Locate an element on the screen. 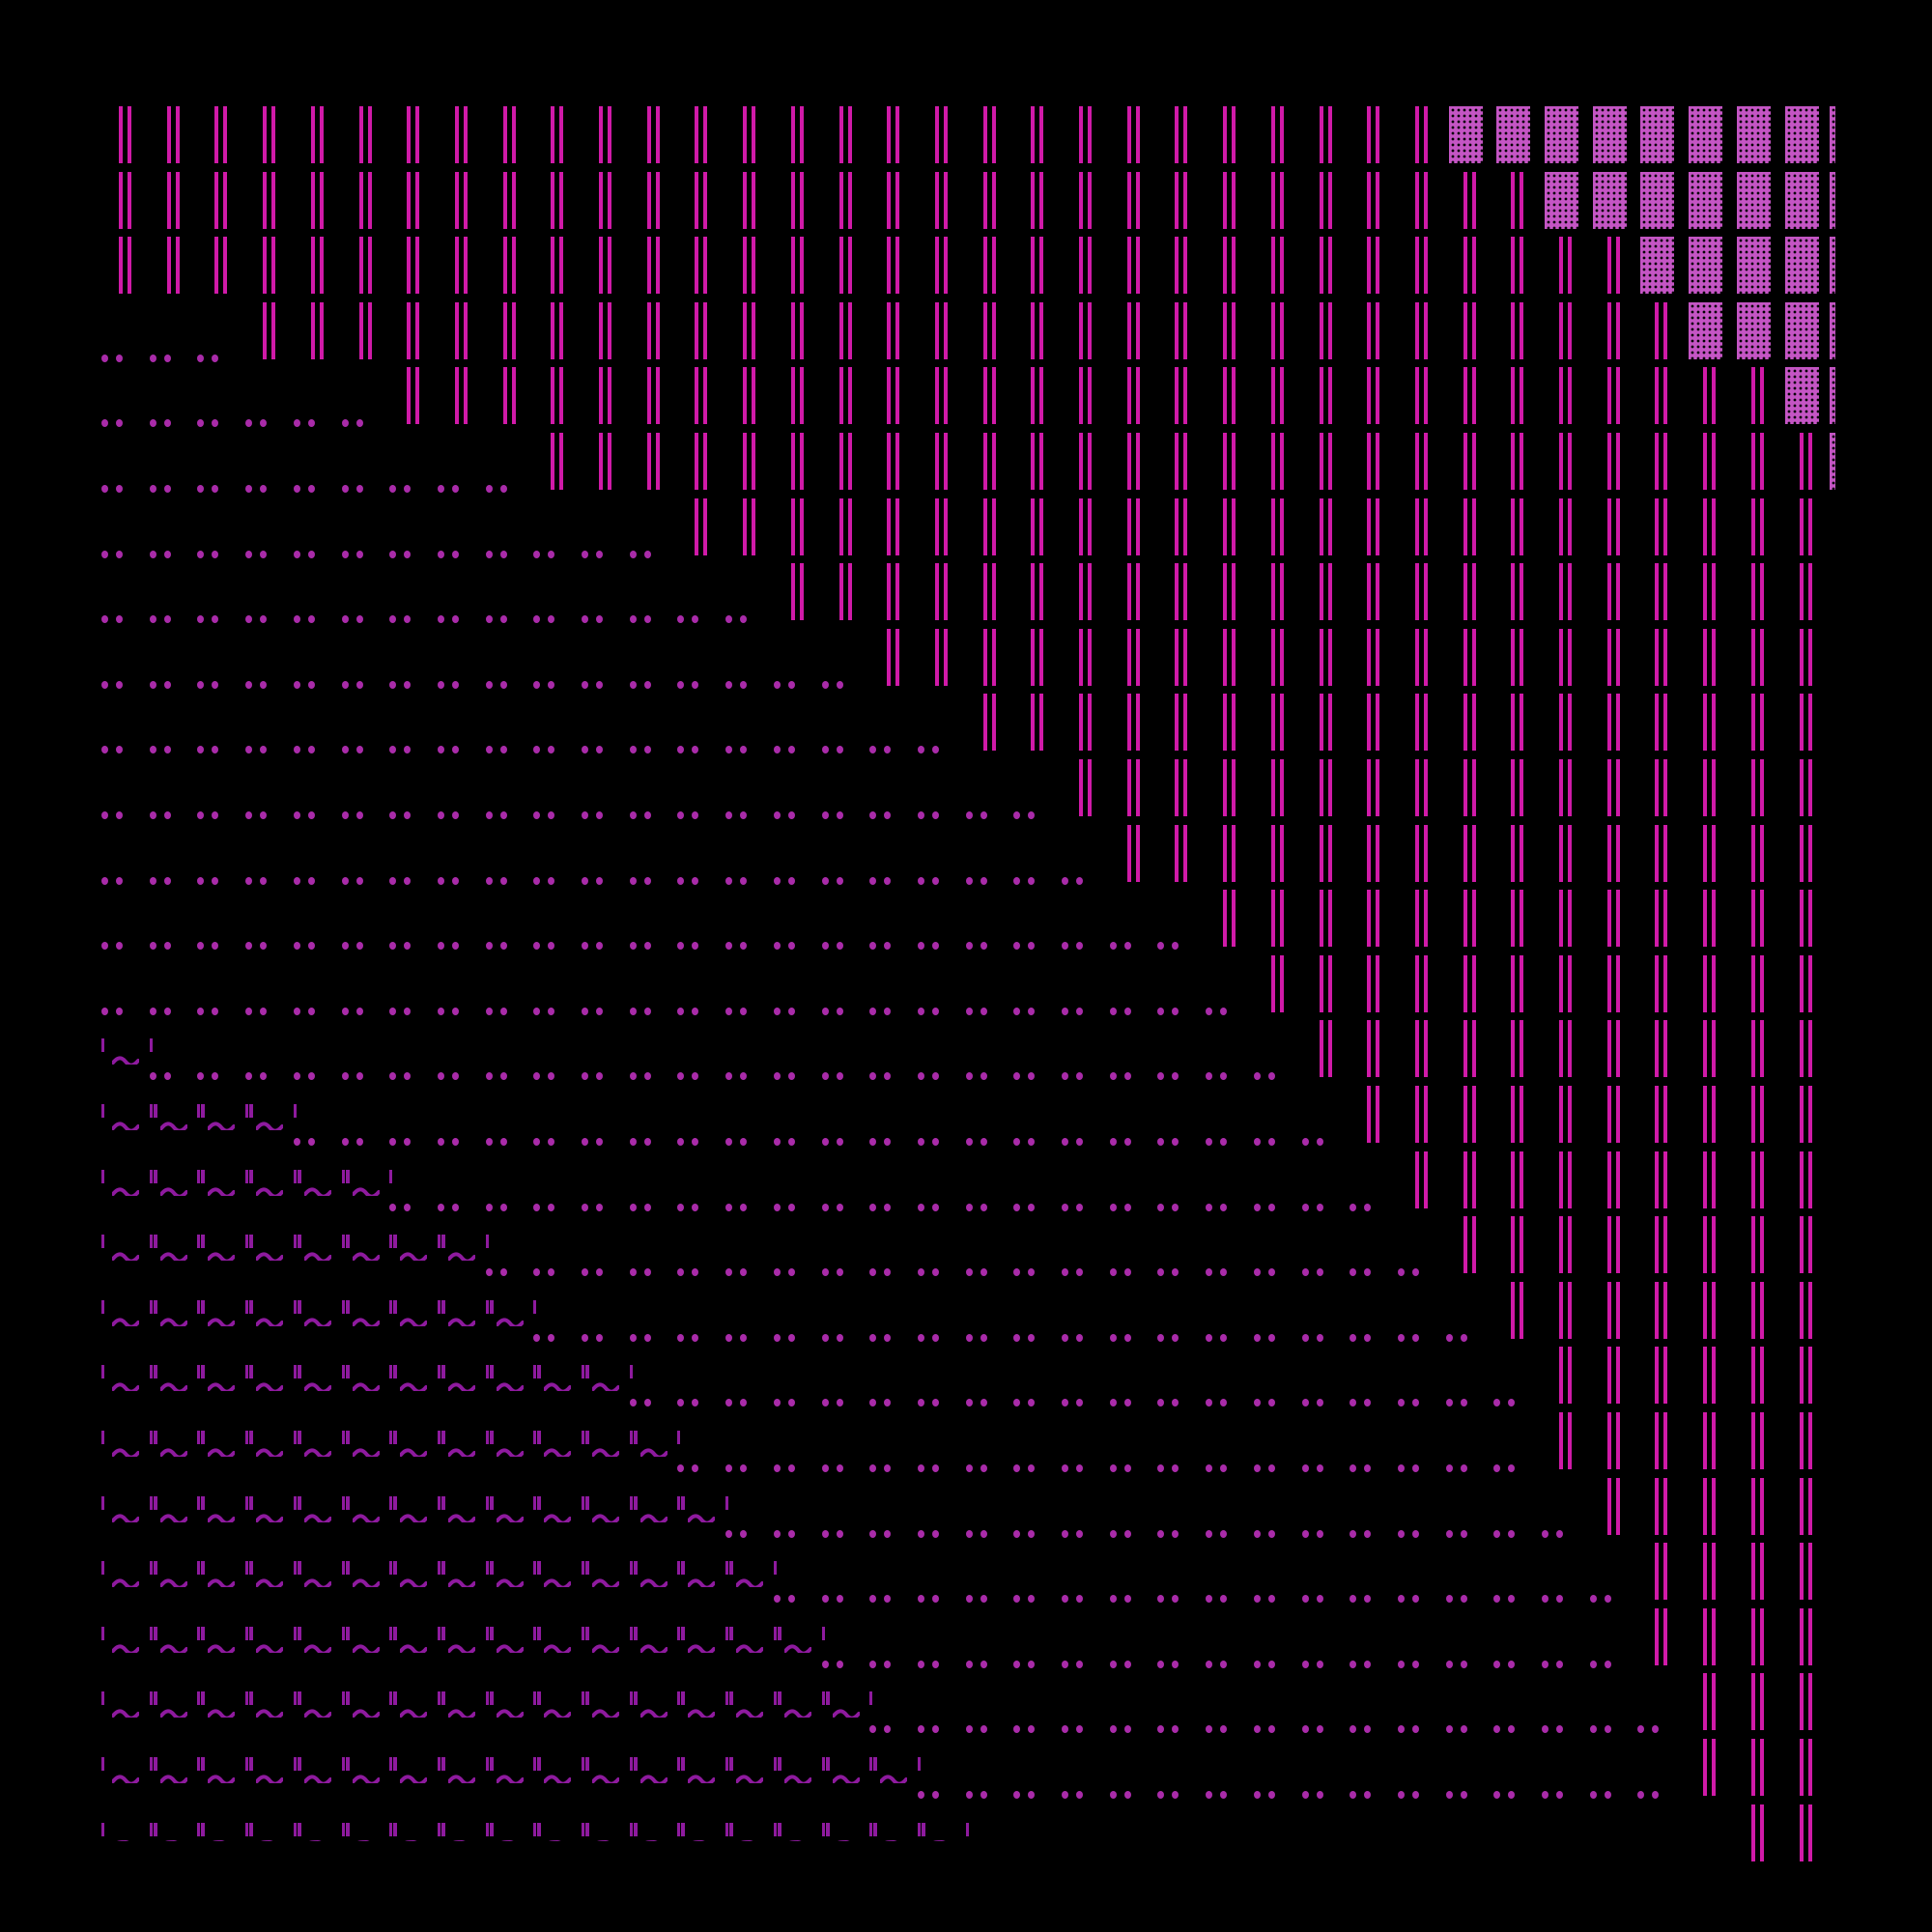  checker-glyph is located at coordinates (1706, 330).